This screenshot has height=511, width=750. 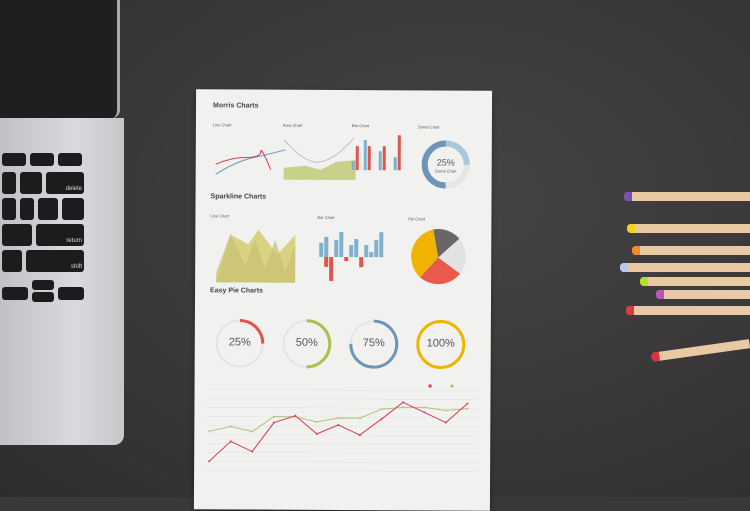 What do you see at coordinates (417, 219) in the screenshot?
I see `sparkline-pie-label: Pie Chart` at bounding box center [417, 219].